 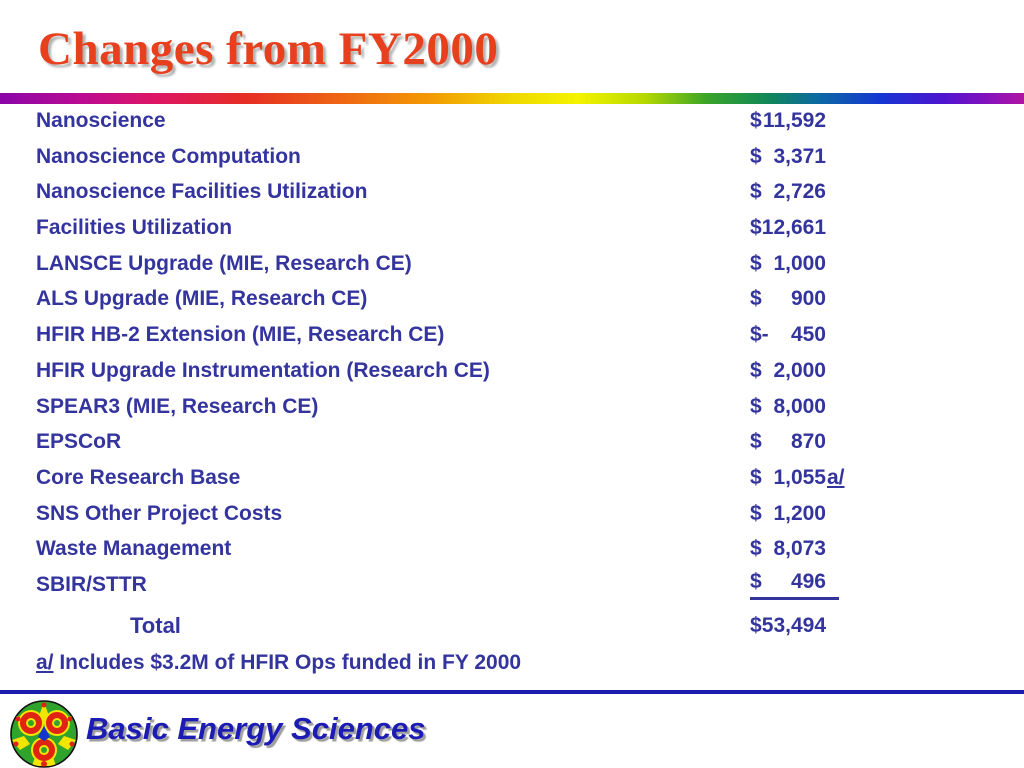 What do you see at coordinates (512, 300) in the screenshot?
I see `table-row: ALS Upgrade (MIE, Research CE) $900` at bounding box center [512, 300].